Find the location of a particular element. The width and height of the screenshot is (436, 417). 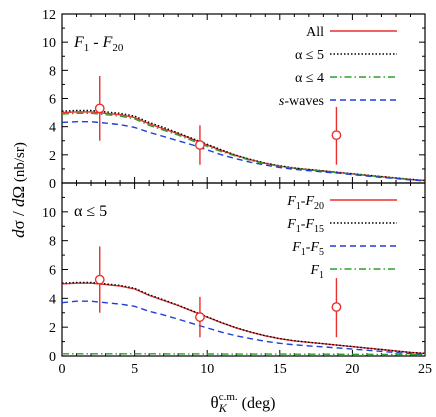

legend-label: s-waves is located at coordinates (301, 101).